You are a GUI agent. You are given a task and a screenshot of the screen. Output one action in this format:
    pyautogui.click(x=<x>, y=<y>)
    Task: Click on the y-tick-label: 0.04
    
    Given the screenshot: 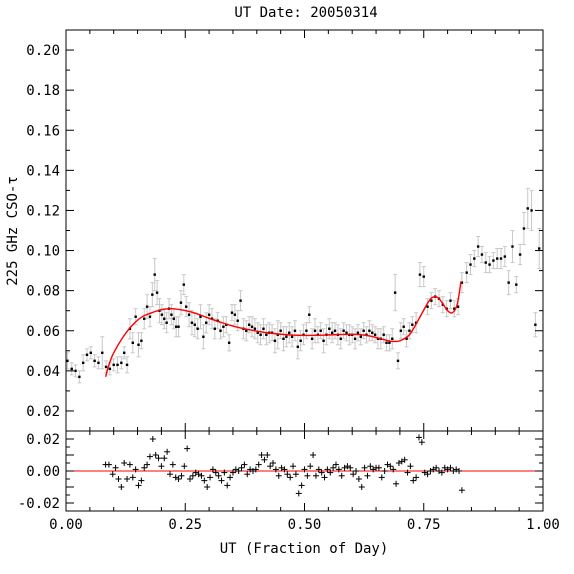 What is the action you would take?
    pyautogui.click(x=43, y=372)
    